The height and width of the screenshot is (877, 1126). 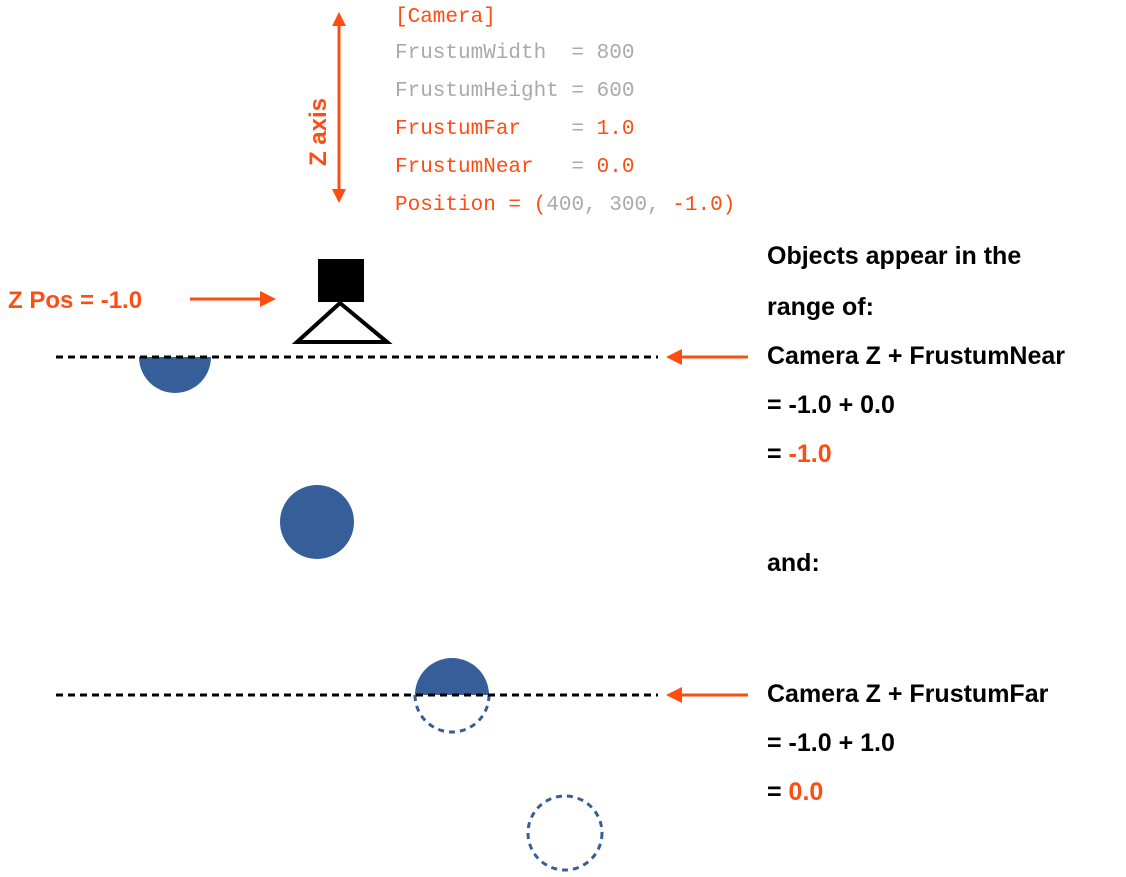 I want to click on object-far-top-half, so click(x=452, y=676).